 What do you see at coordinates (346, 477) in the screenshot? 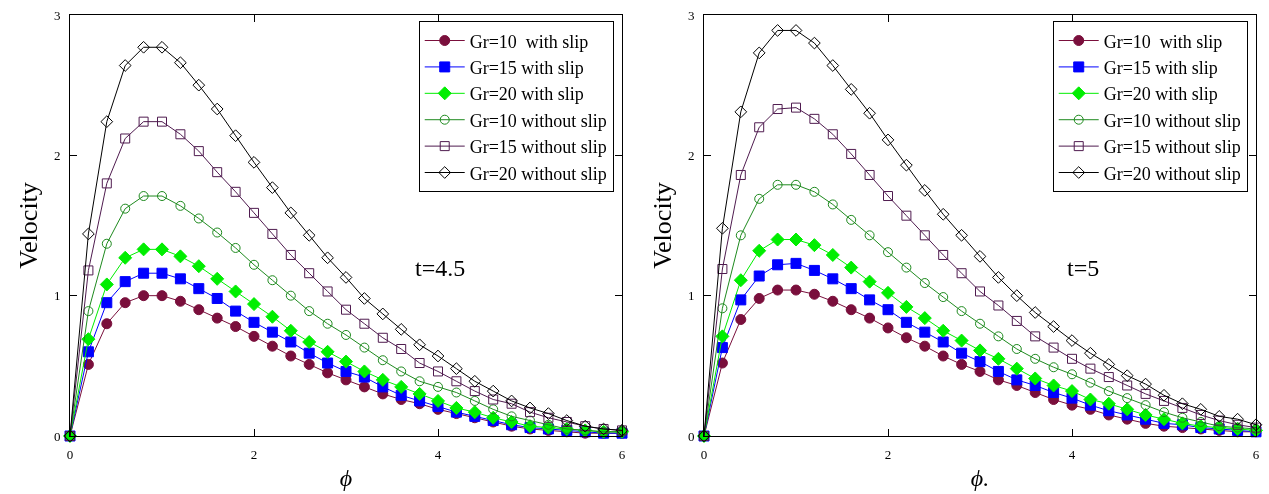
I see `x-axis-title: ϕ` at bounding box center [346, 477].